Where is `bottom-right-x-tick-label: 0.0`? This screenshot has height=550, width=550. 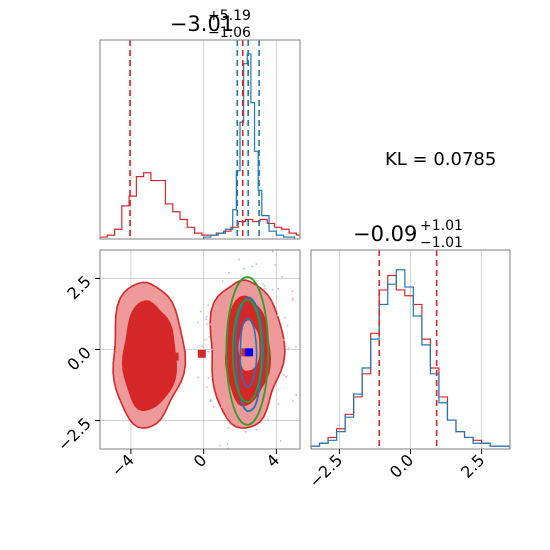
bottom-right-x-tick-label: 0.0 is located at coordinates (401, 465).